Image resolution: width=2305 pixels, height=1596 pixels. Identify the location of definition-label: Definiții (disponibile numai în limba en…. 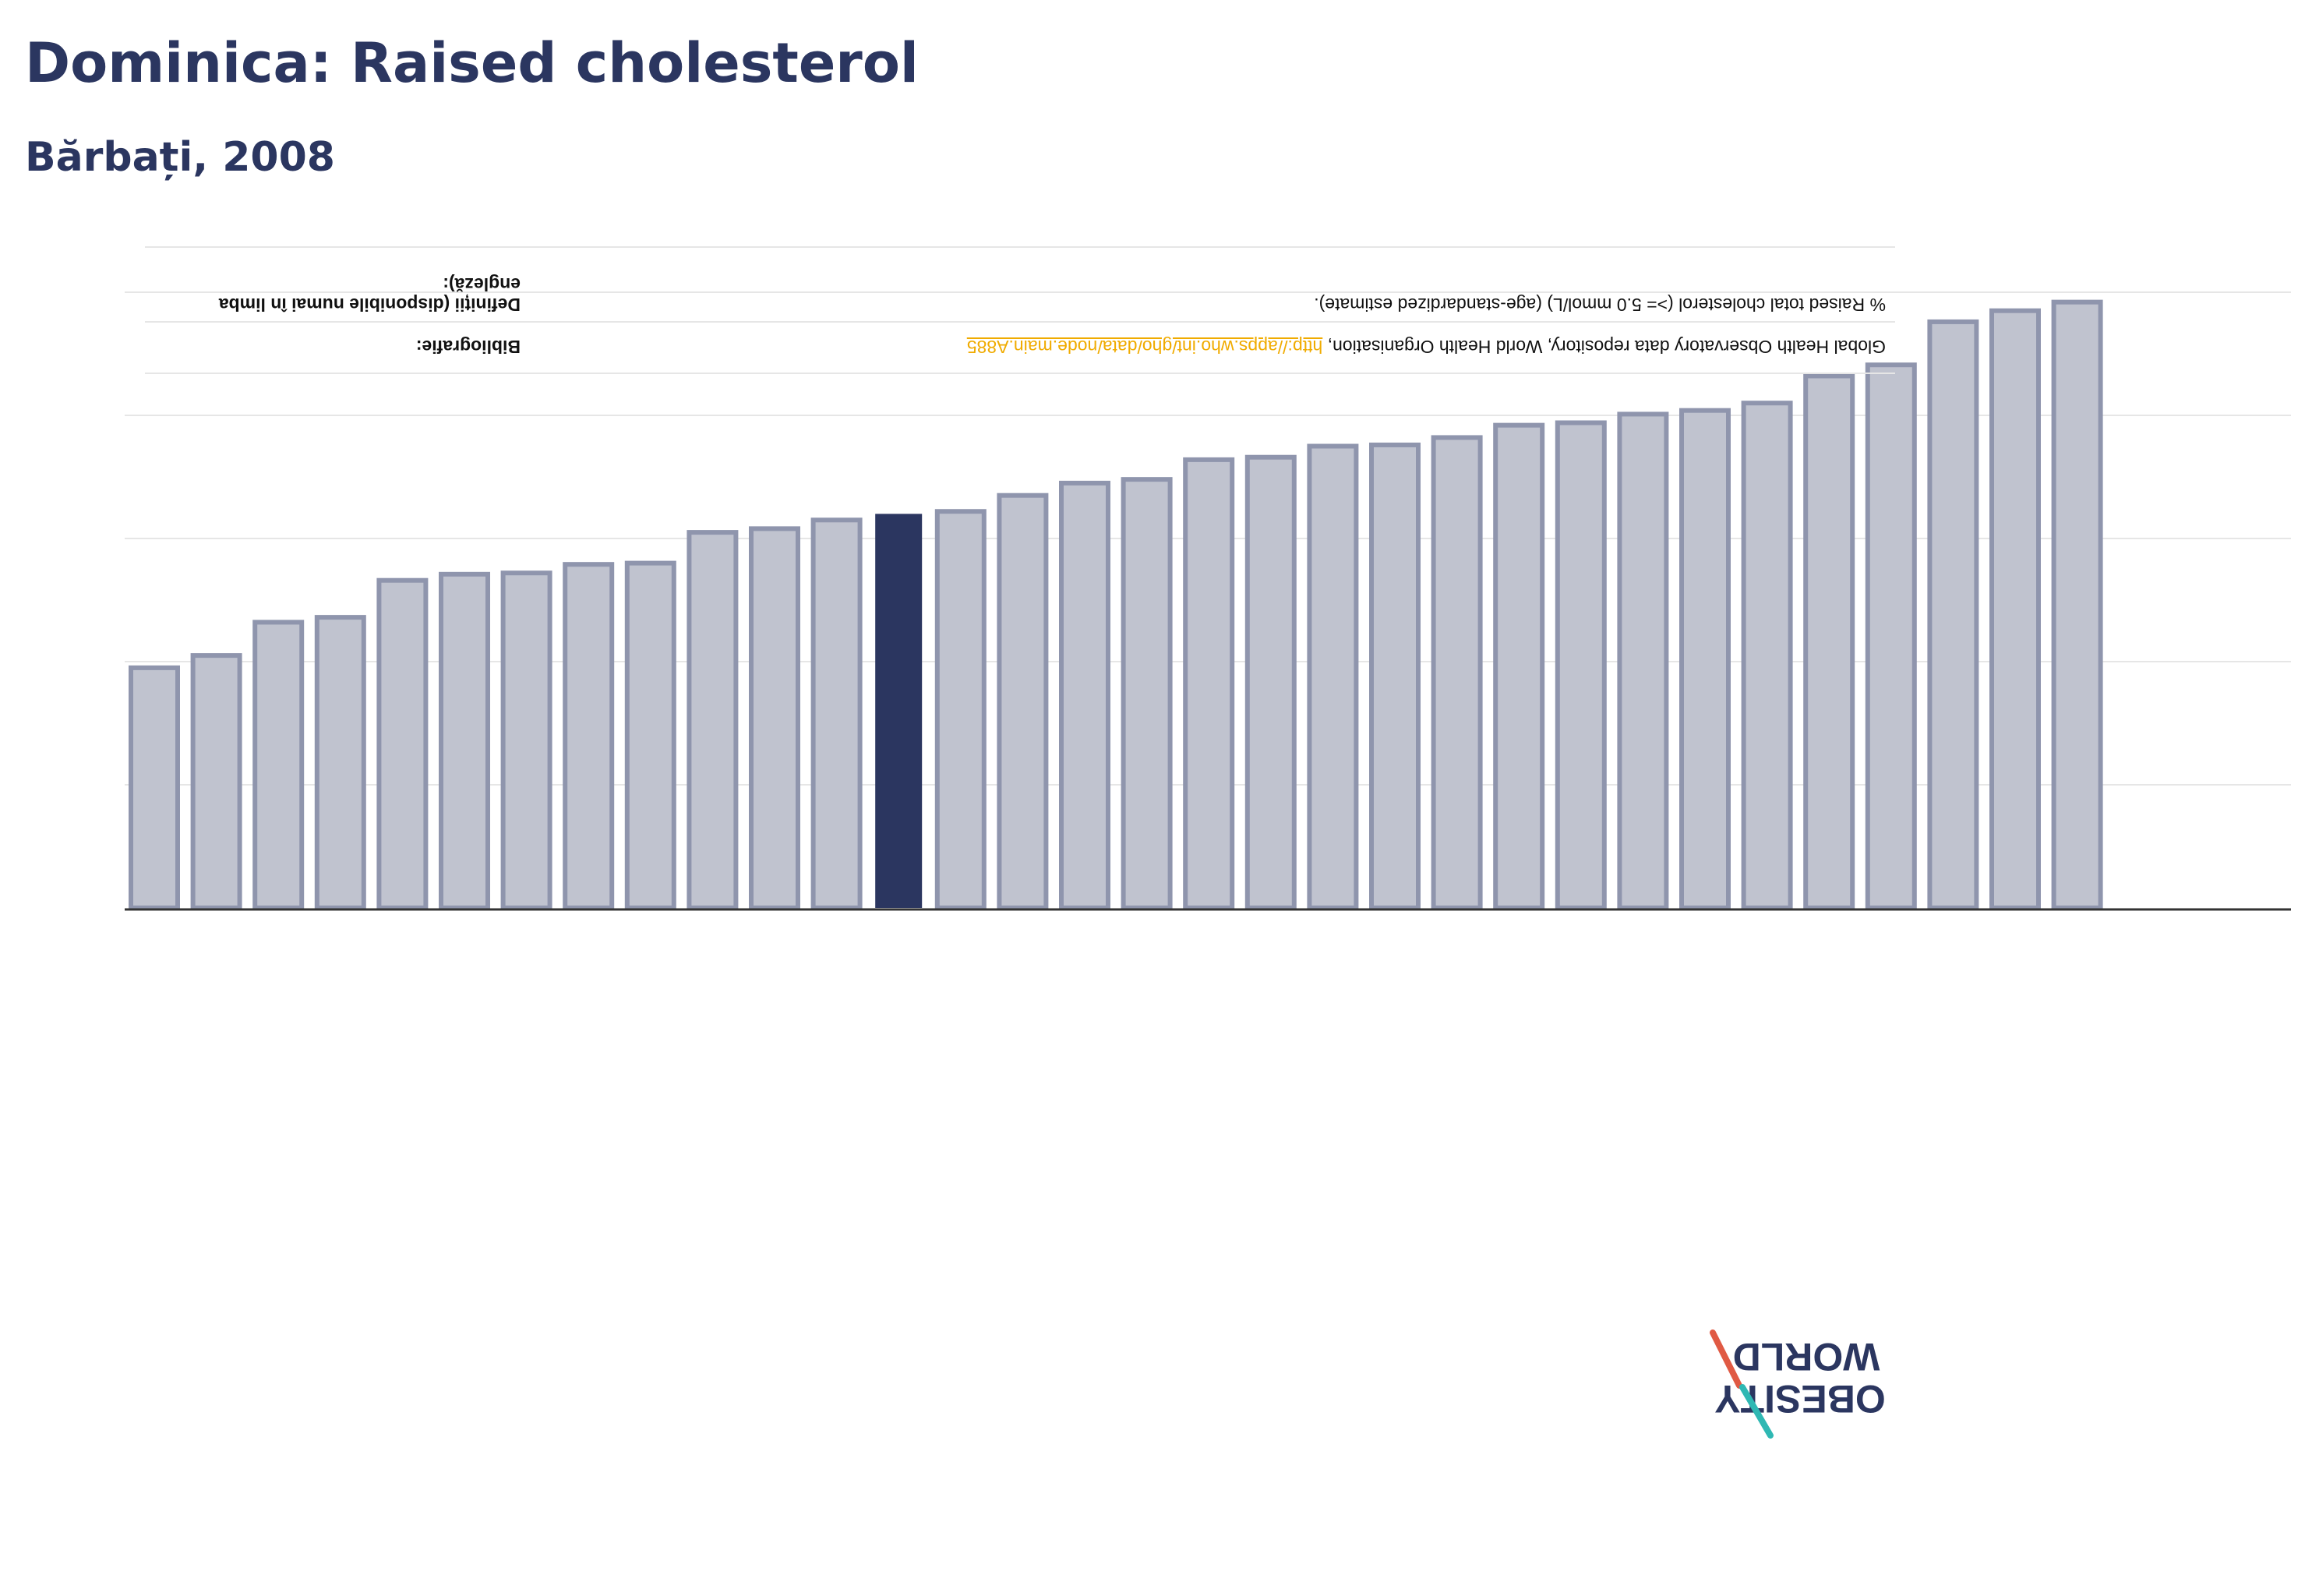
(369, 294).